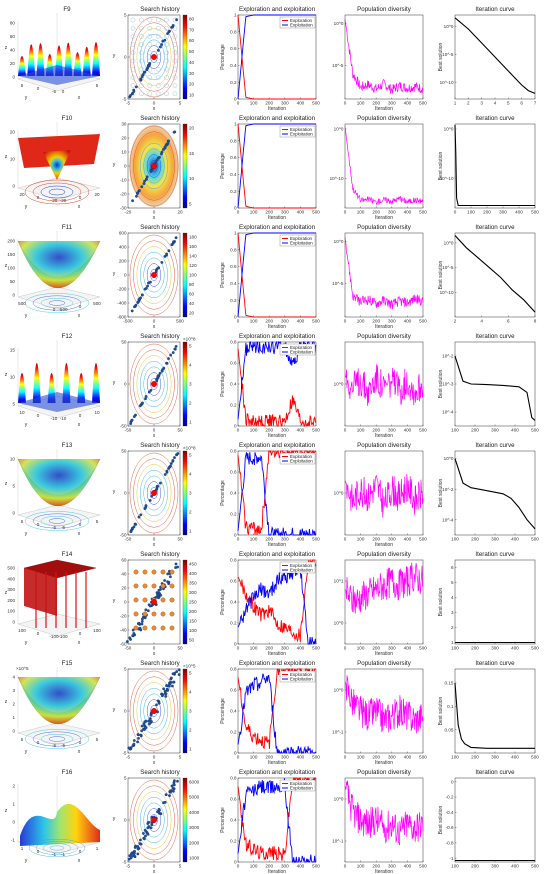 This screenshot has width=550, height=874. I want to click on ee-ytick-label: 0.4, so click(233, 602).